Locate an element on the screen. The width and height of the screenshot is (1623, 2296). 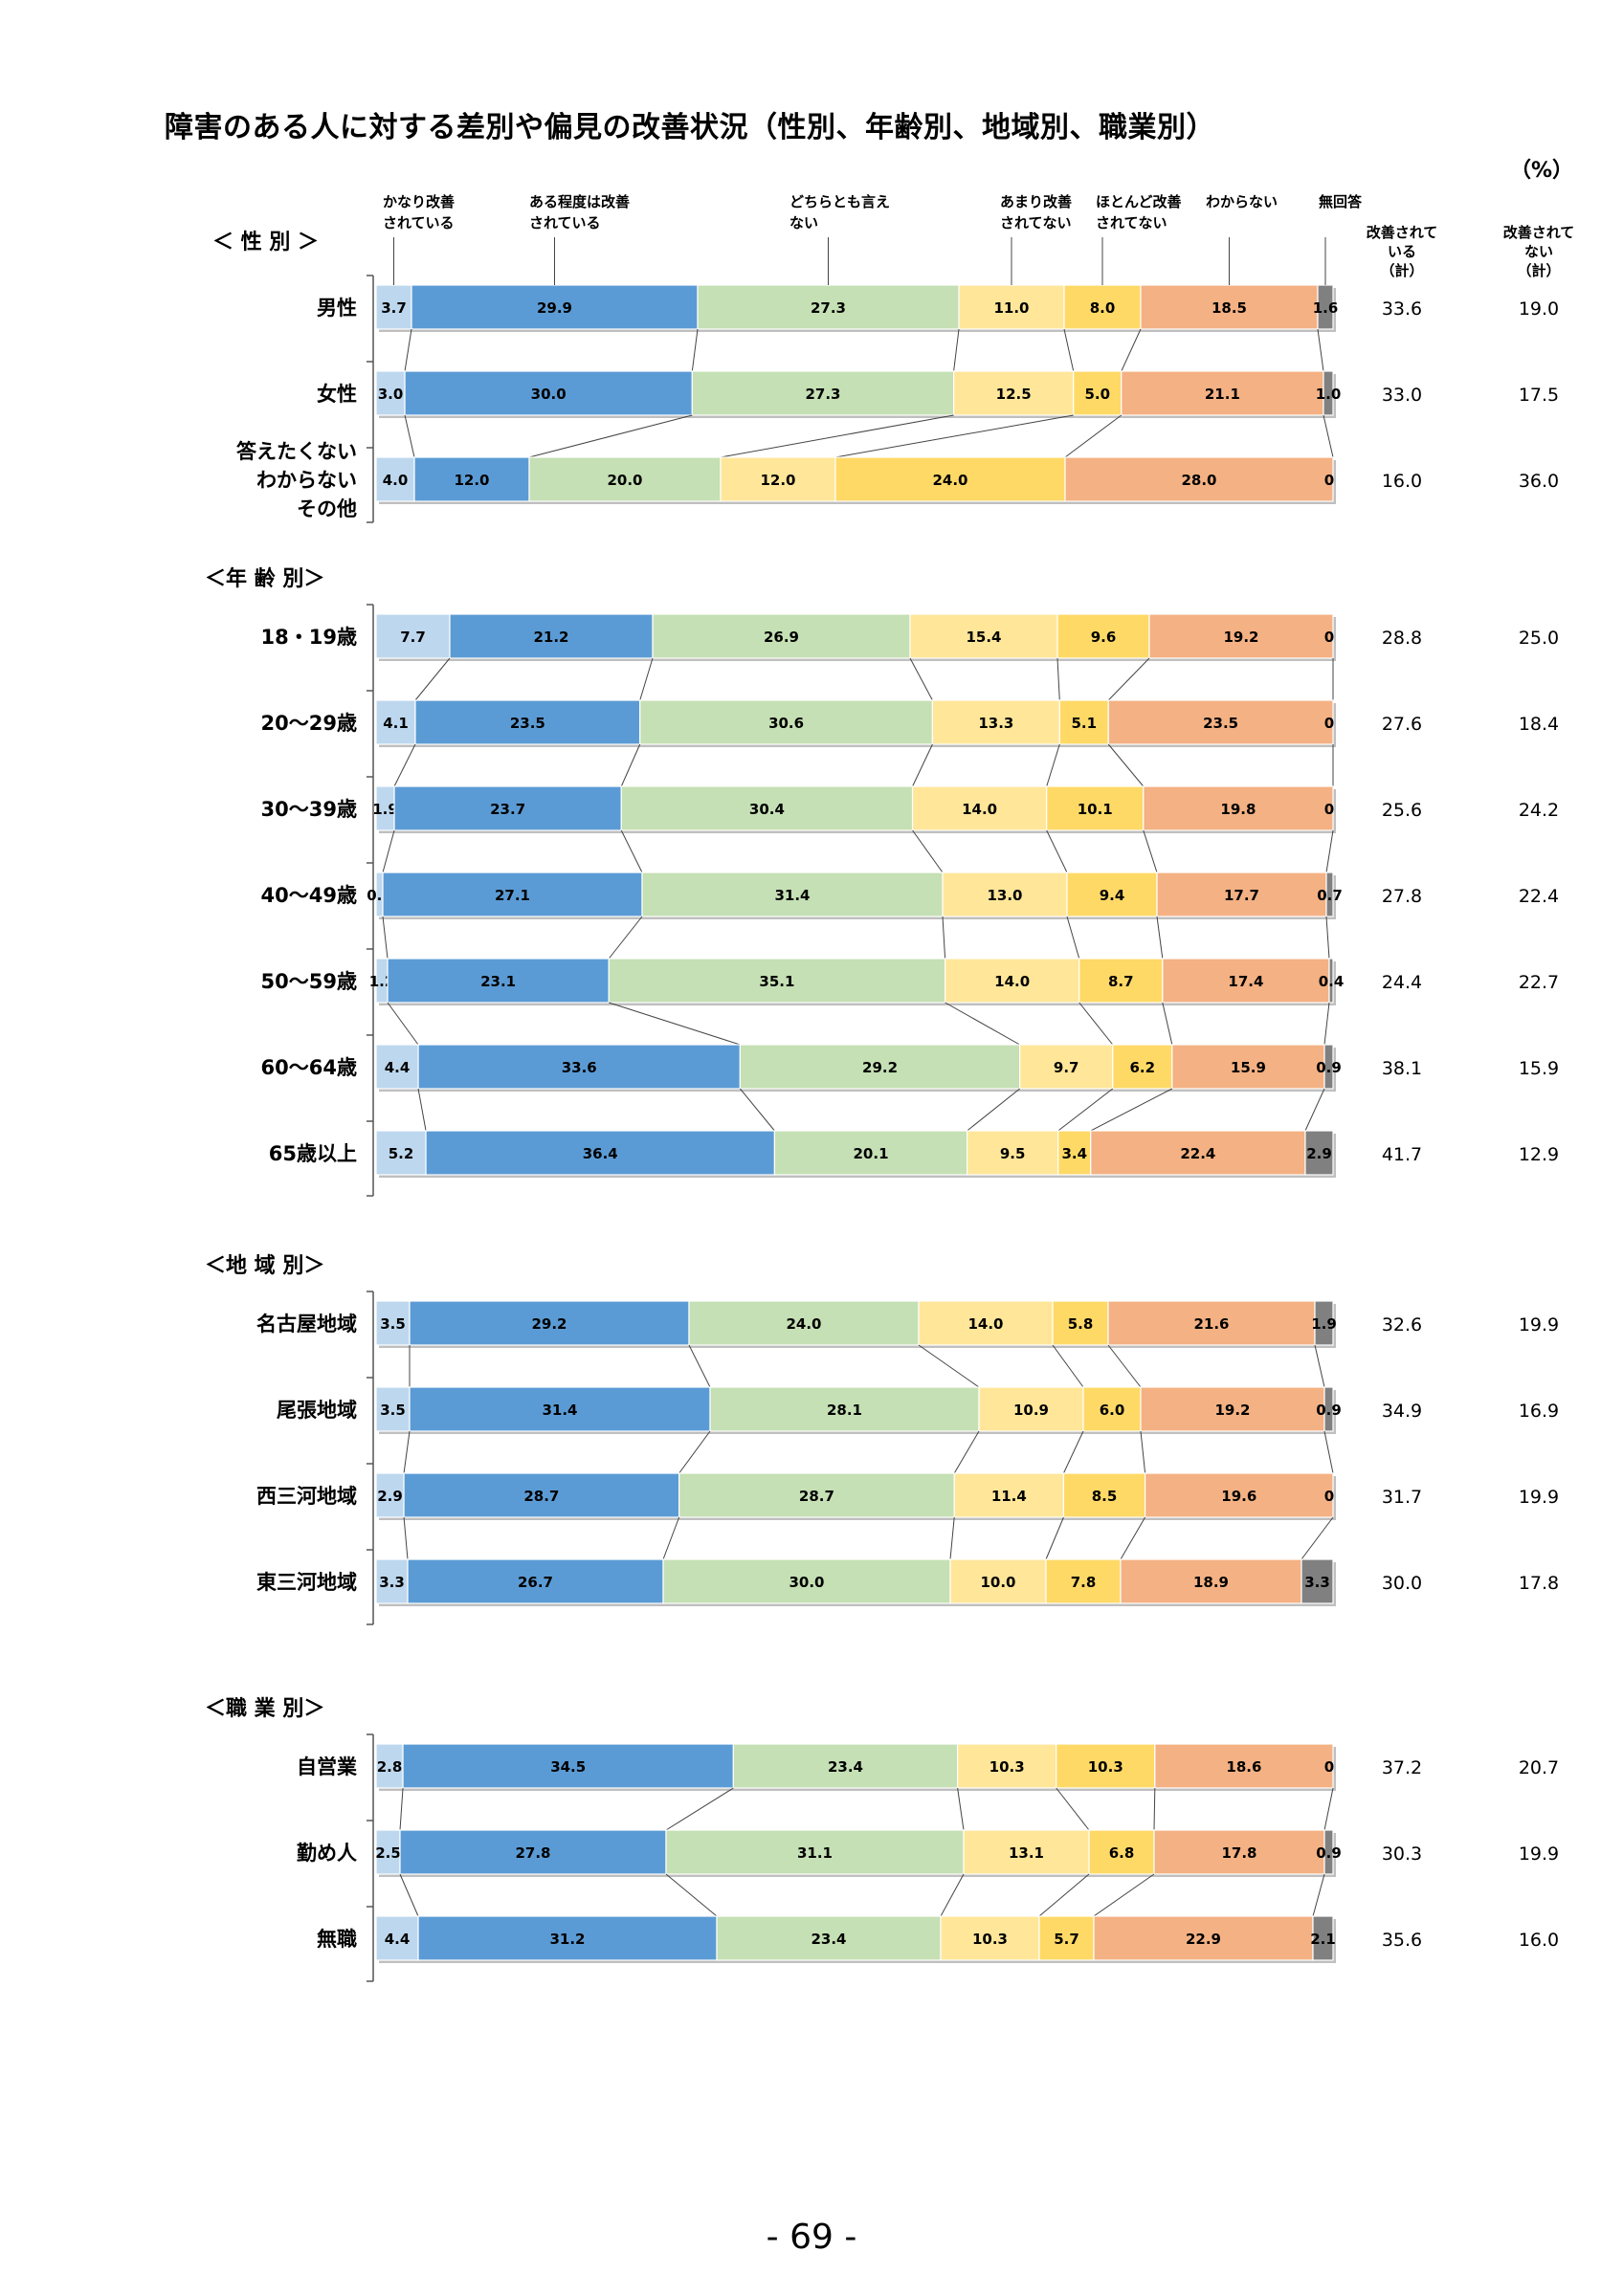
improved-total: 34.9 is located at coordinates (1402, 1412).